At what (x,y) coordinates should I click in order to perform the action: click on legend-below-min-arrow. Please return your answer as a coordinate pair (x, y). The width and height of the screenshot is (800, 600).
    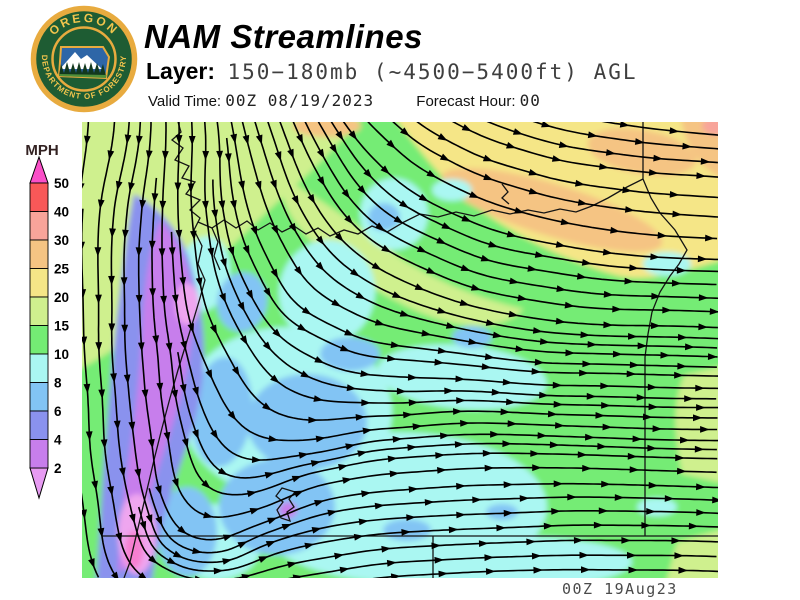
    Looking at the image, I should click on (39, 483).